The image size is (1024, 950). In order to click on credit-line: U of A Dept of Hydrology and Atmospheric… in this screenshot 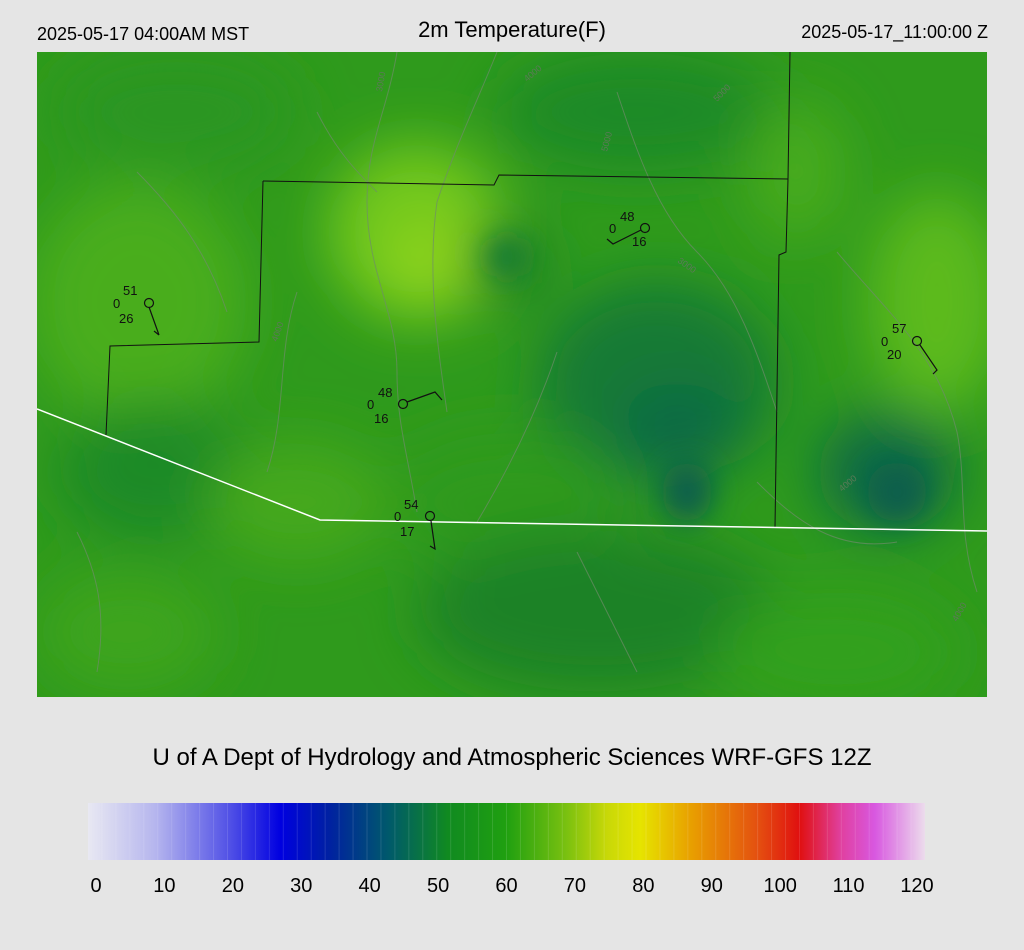, I will do `click(512, 757)`.